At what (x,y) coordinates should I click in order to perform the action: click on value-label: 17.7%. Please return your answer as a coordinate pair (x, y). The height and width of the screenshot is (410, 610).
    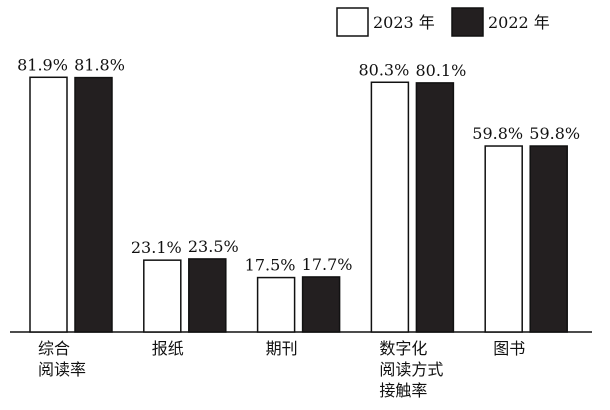
    Looking at the image, I should click on (327, 264).